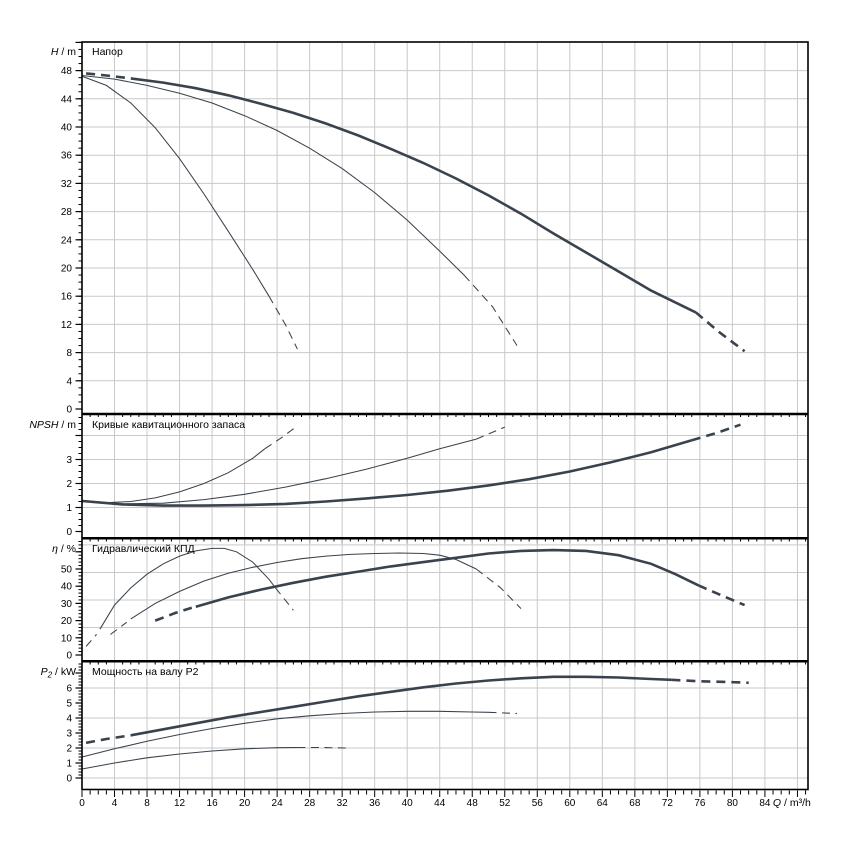 The image size is (850, 850). I want to click on panel-title-head: Напор, so click(107, 52).